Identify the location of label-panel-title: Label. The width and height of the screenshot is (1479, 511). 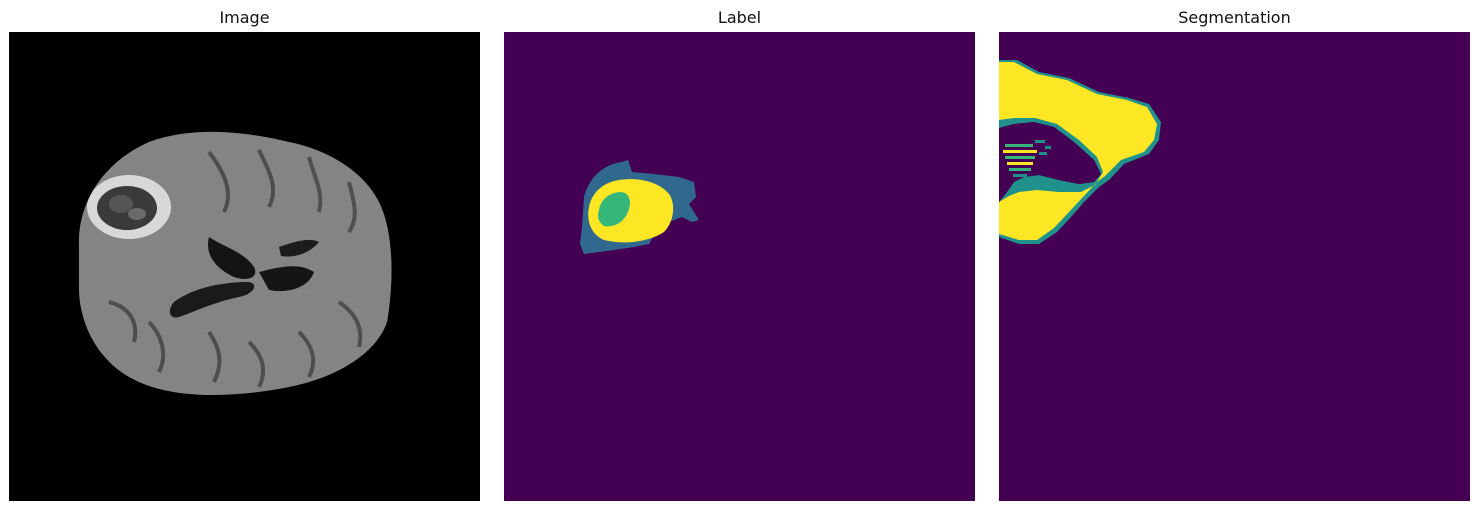
(739, 17).